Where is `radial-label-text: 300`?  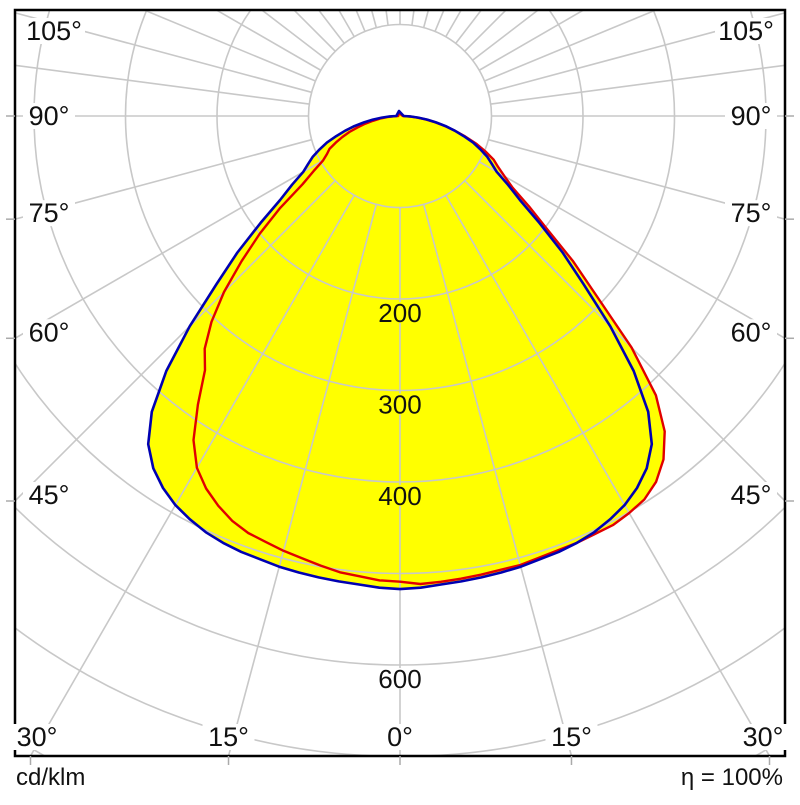
radial-label-text: 300 is located at coordinates (399, 405).